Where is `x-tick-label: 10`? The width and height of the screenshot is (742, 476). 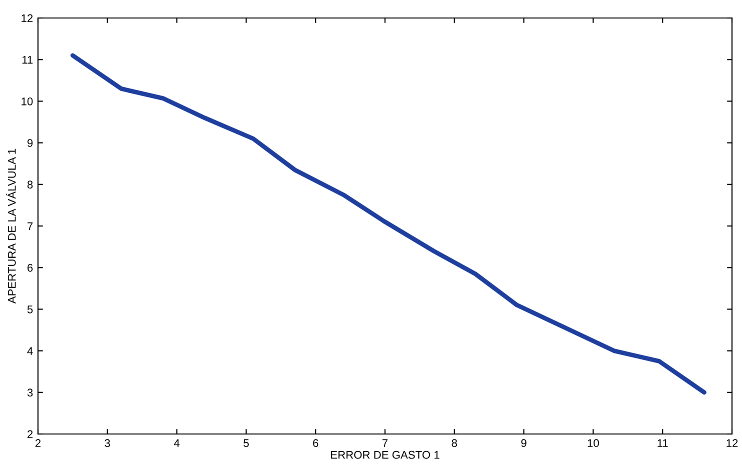 x-tick-label: 10 is located at coordinates (593, 443).